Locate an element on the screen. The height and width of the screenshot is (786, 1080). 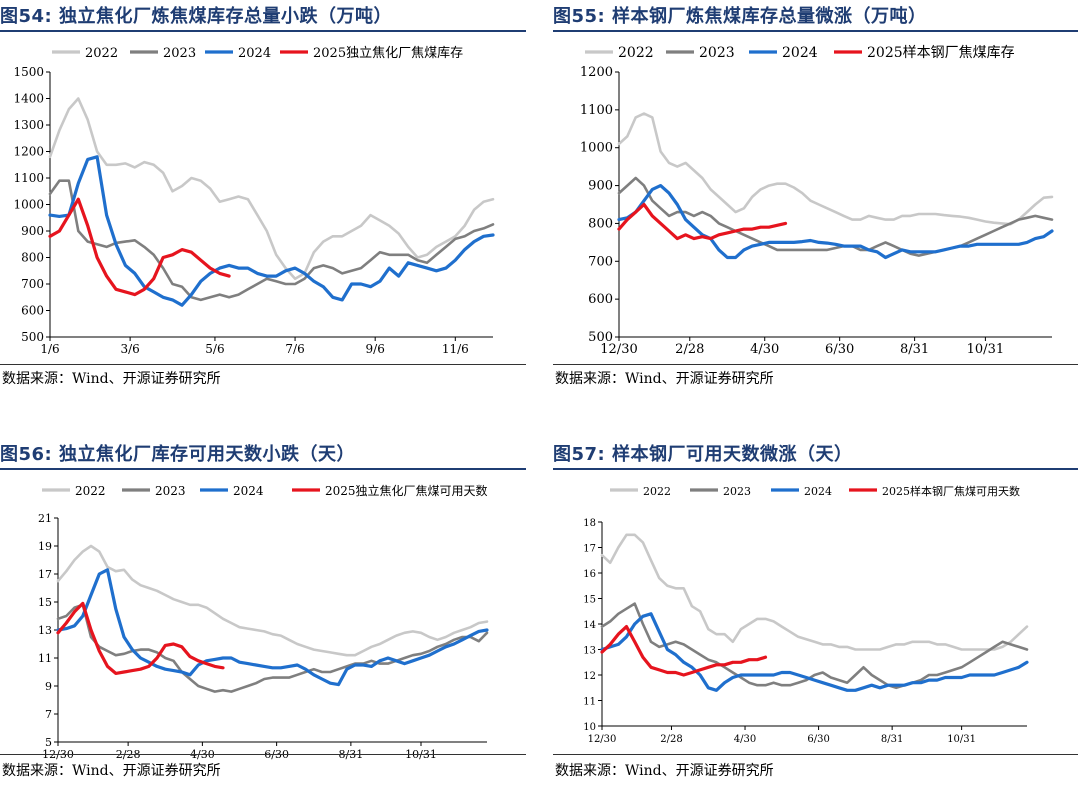
y-tick-label: 10 is located at coordinates (589, 727).